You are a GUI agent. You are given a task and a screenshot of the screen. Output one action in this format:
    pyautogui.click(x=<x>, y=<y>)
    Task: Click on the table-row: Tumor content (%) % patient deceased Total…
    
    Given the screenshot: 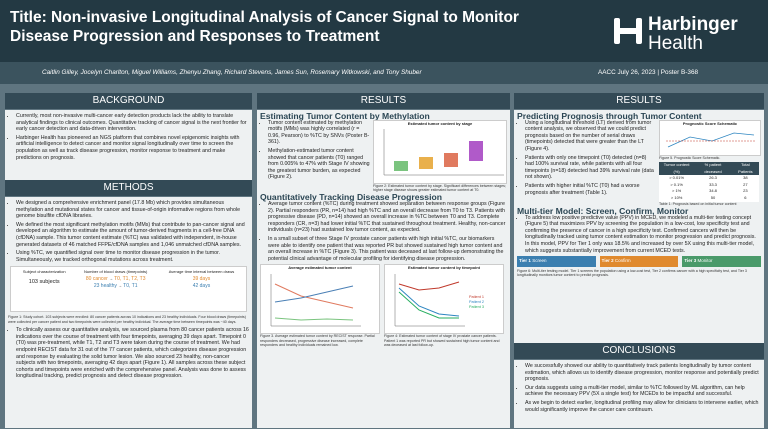 What is the action you would take?
    pyautogui.click(x=709, y=169)
    